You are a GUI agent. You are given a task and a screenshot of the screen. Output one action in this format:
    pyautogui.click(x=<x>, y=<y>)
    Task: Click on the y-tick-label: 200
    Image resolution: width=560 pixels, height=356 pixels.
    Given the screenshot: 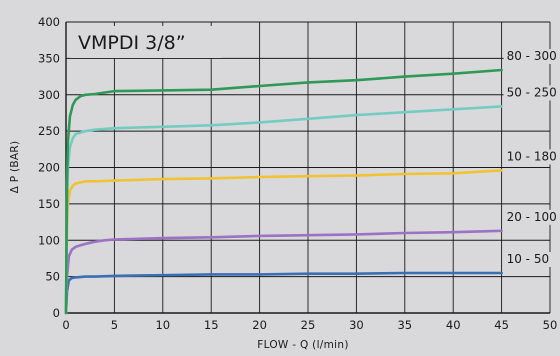 What is the action you would take?
    pyautogui.click(x=49, y=168)
    